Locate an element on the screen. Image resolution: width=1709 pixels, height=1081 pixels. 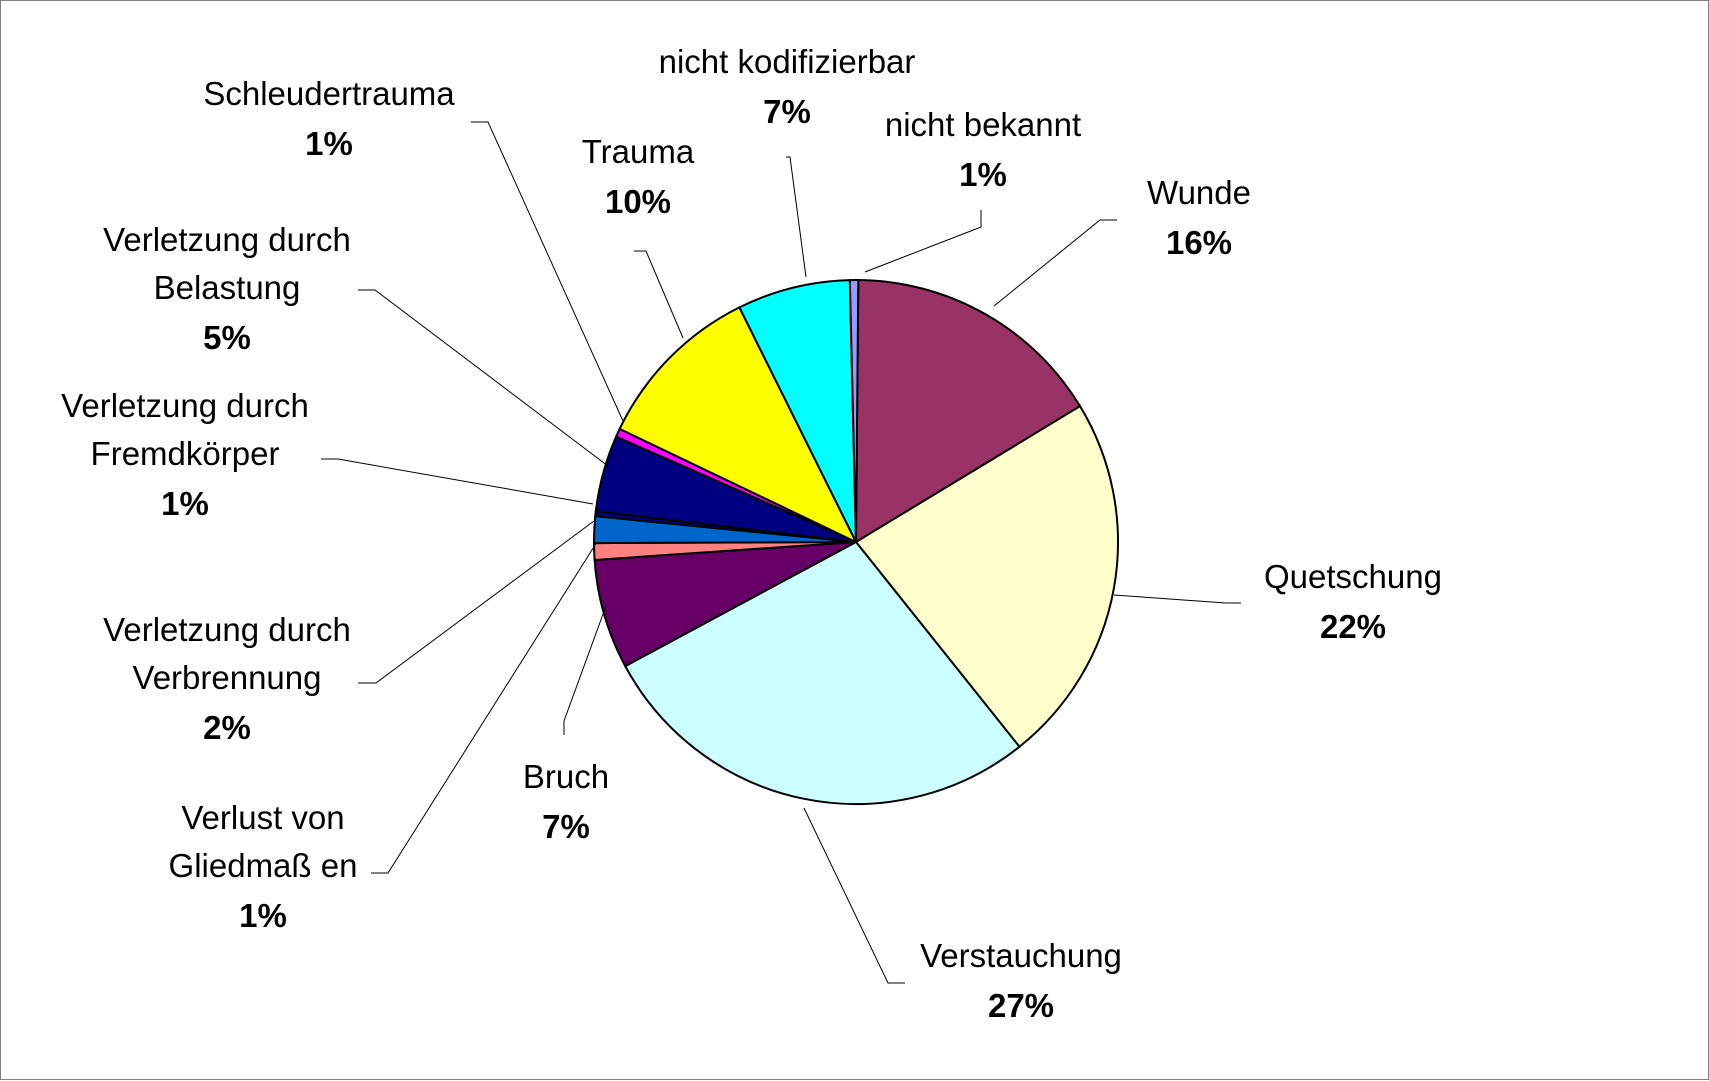
pie-slice-verstauchung is located at coordinates (822, 672).